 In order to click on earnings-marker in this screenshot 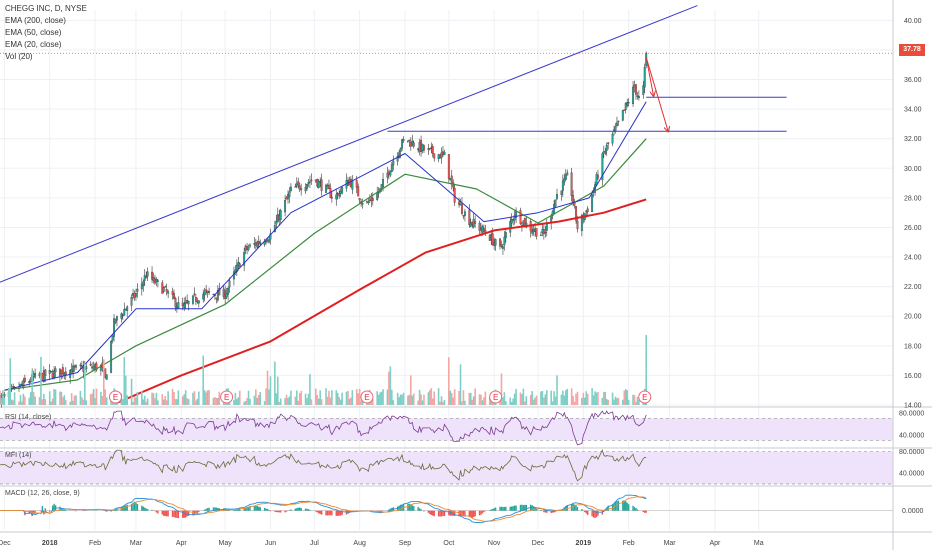, I will do `click(645, 397)`.